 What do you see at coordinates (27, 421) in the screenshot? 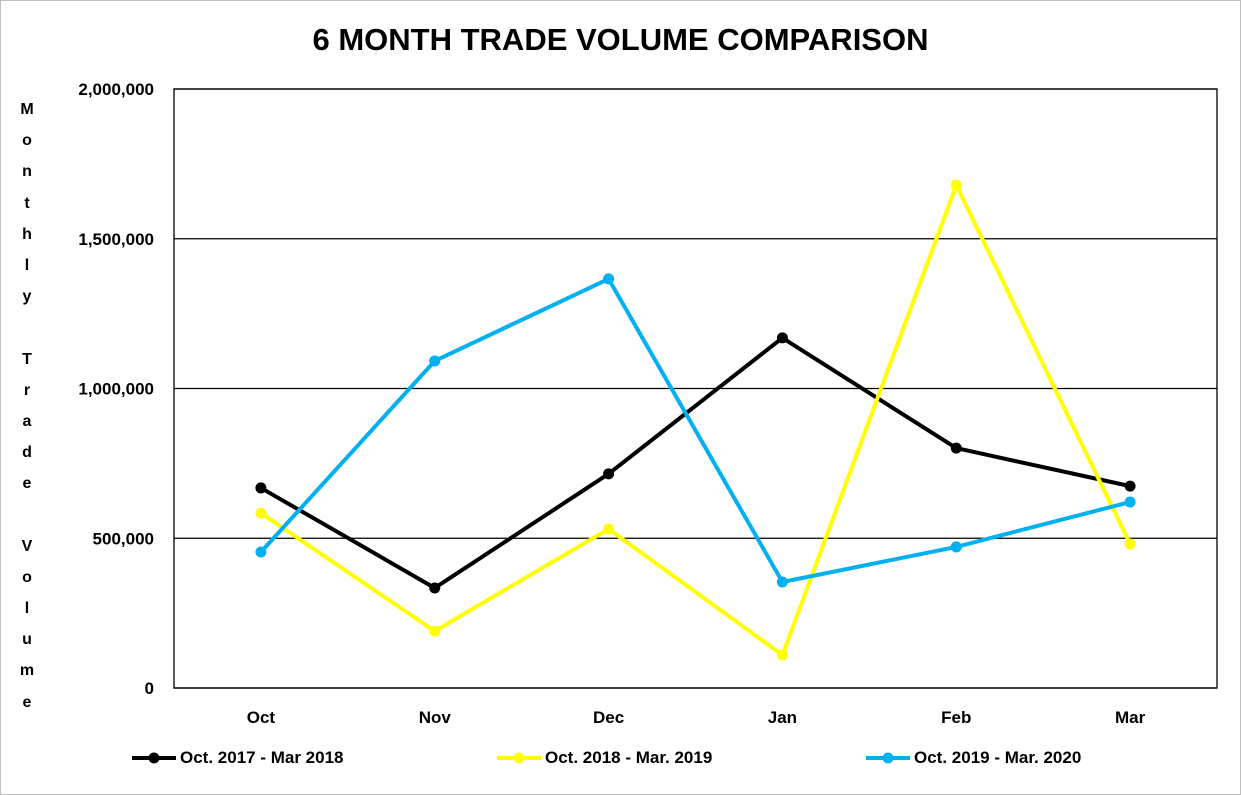
I see `y-axis-label-char: a` at bounding box center [27, 421].